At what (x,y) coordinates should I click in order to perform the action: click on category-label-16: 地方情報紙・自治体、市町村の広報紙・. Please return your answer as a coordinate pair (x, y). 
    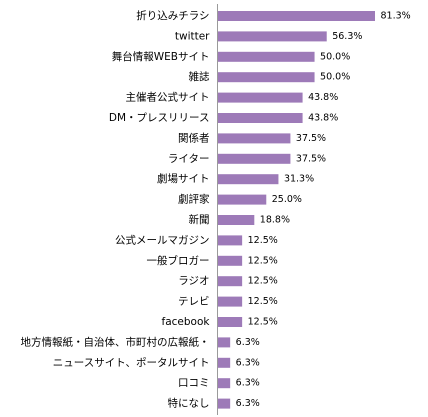
    Looking at the image, I should click on (115, 341).